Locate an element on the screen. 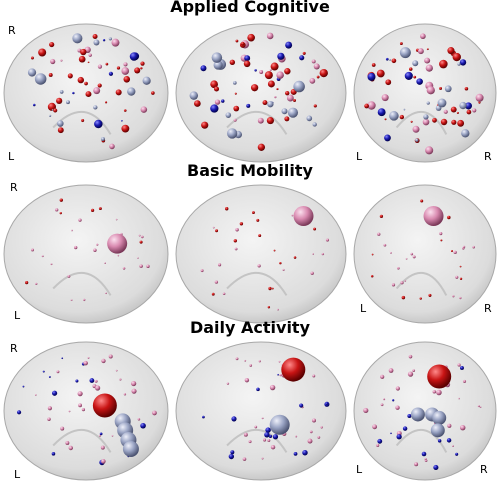  brain-surface is located at coordinates (425, 411).